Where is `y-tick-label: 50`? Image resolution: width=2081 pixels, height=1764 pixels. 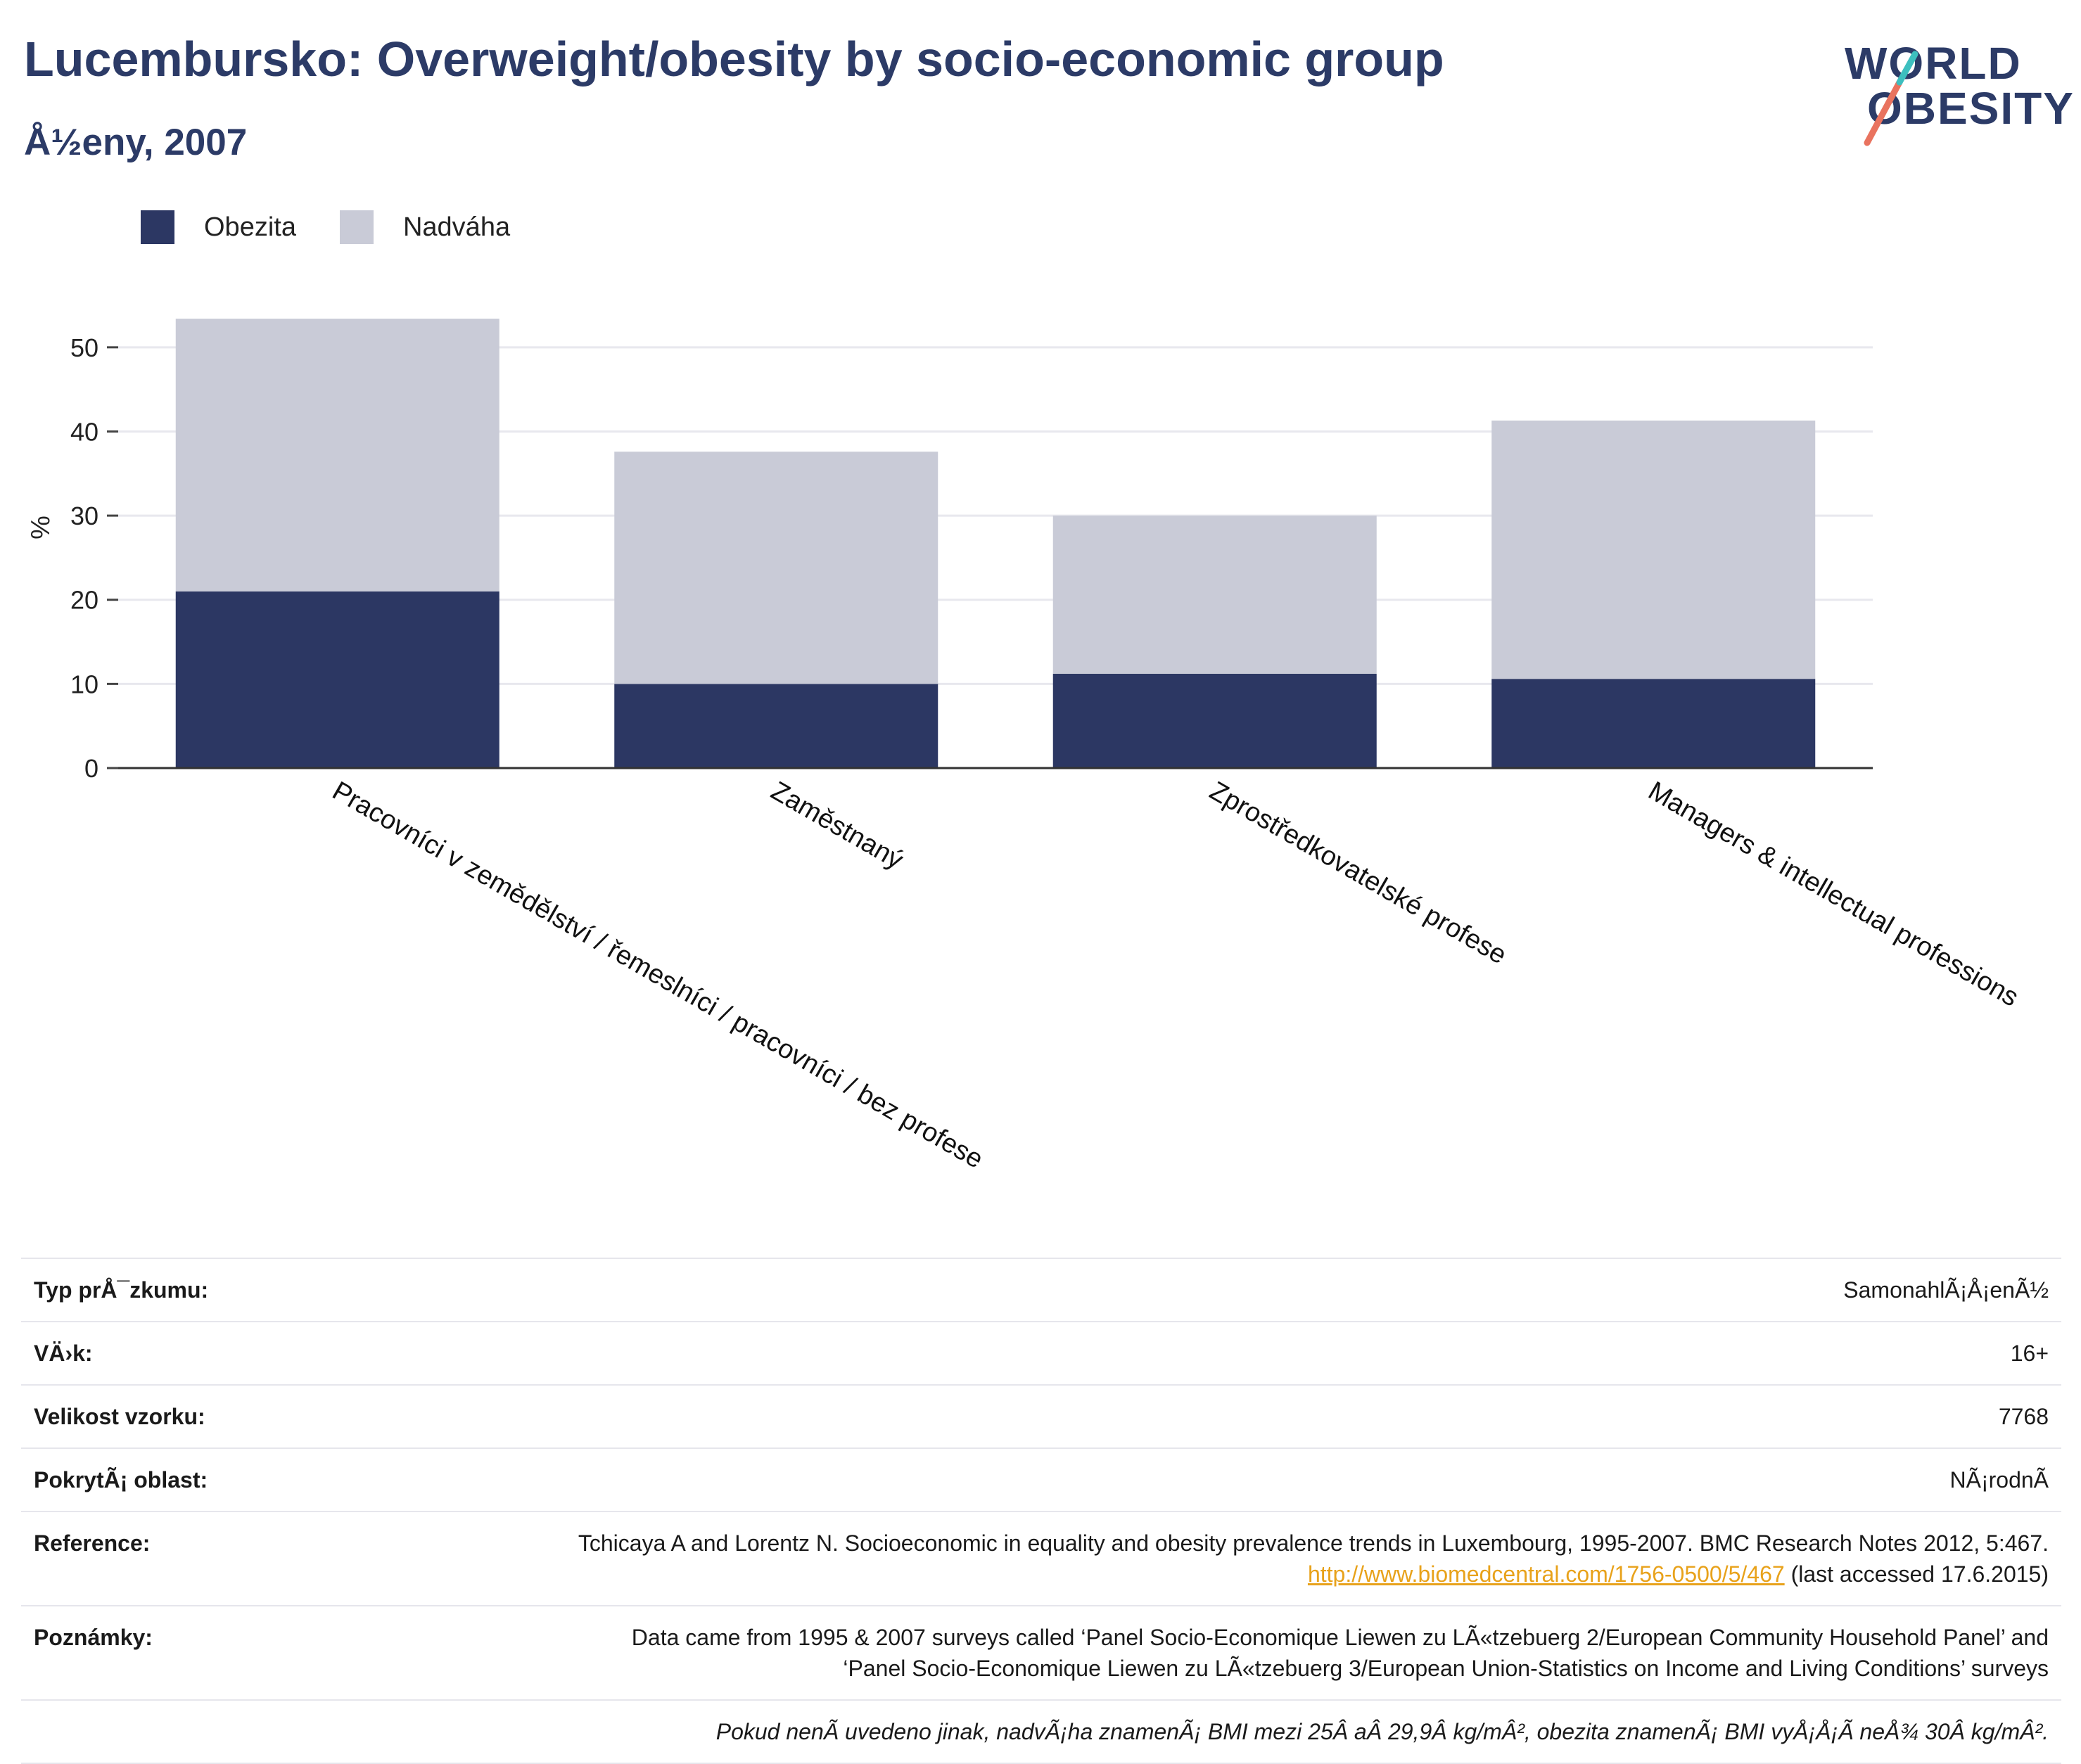
y-tick-label: 50 is located at coordinates (84, 347).